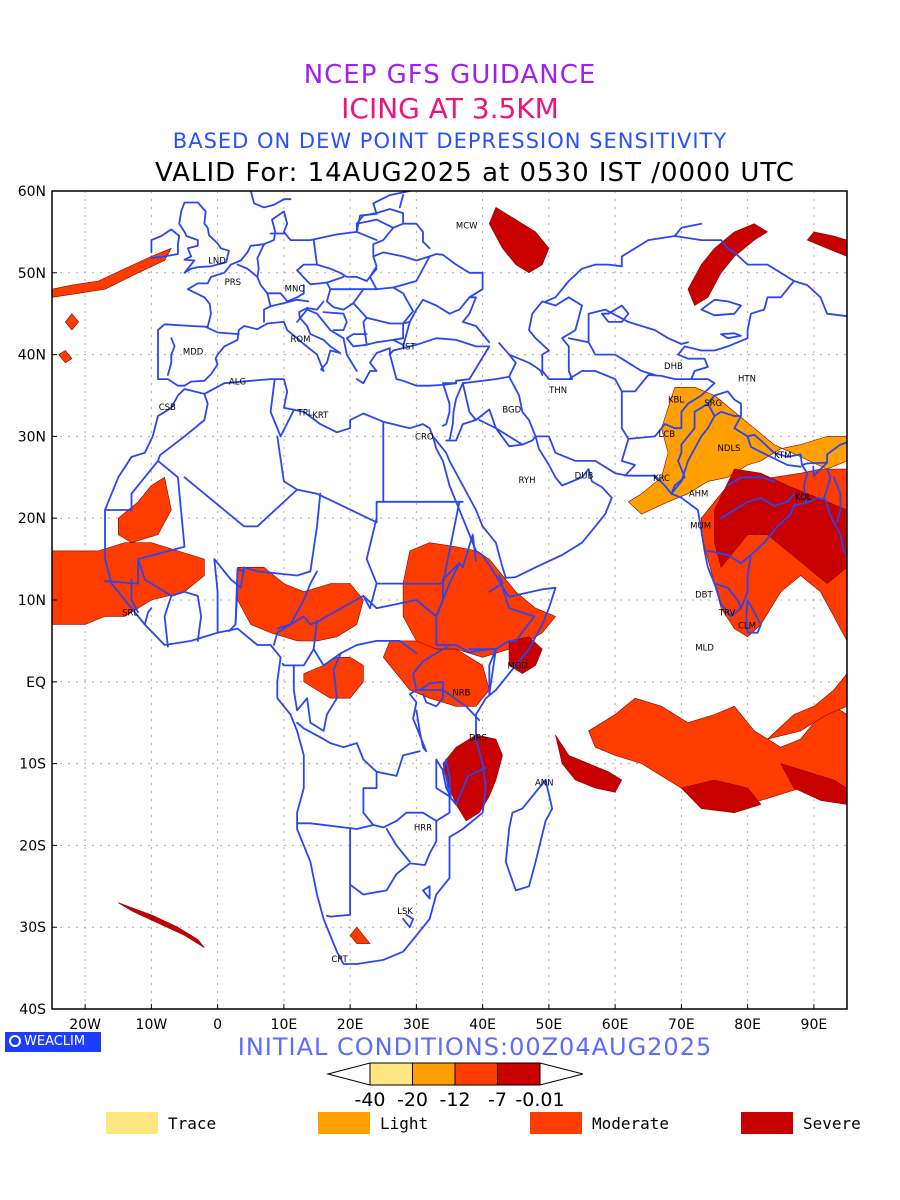  I want to click on colorbar-tick-label: -7, so click(497, 1100).